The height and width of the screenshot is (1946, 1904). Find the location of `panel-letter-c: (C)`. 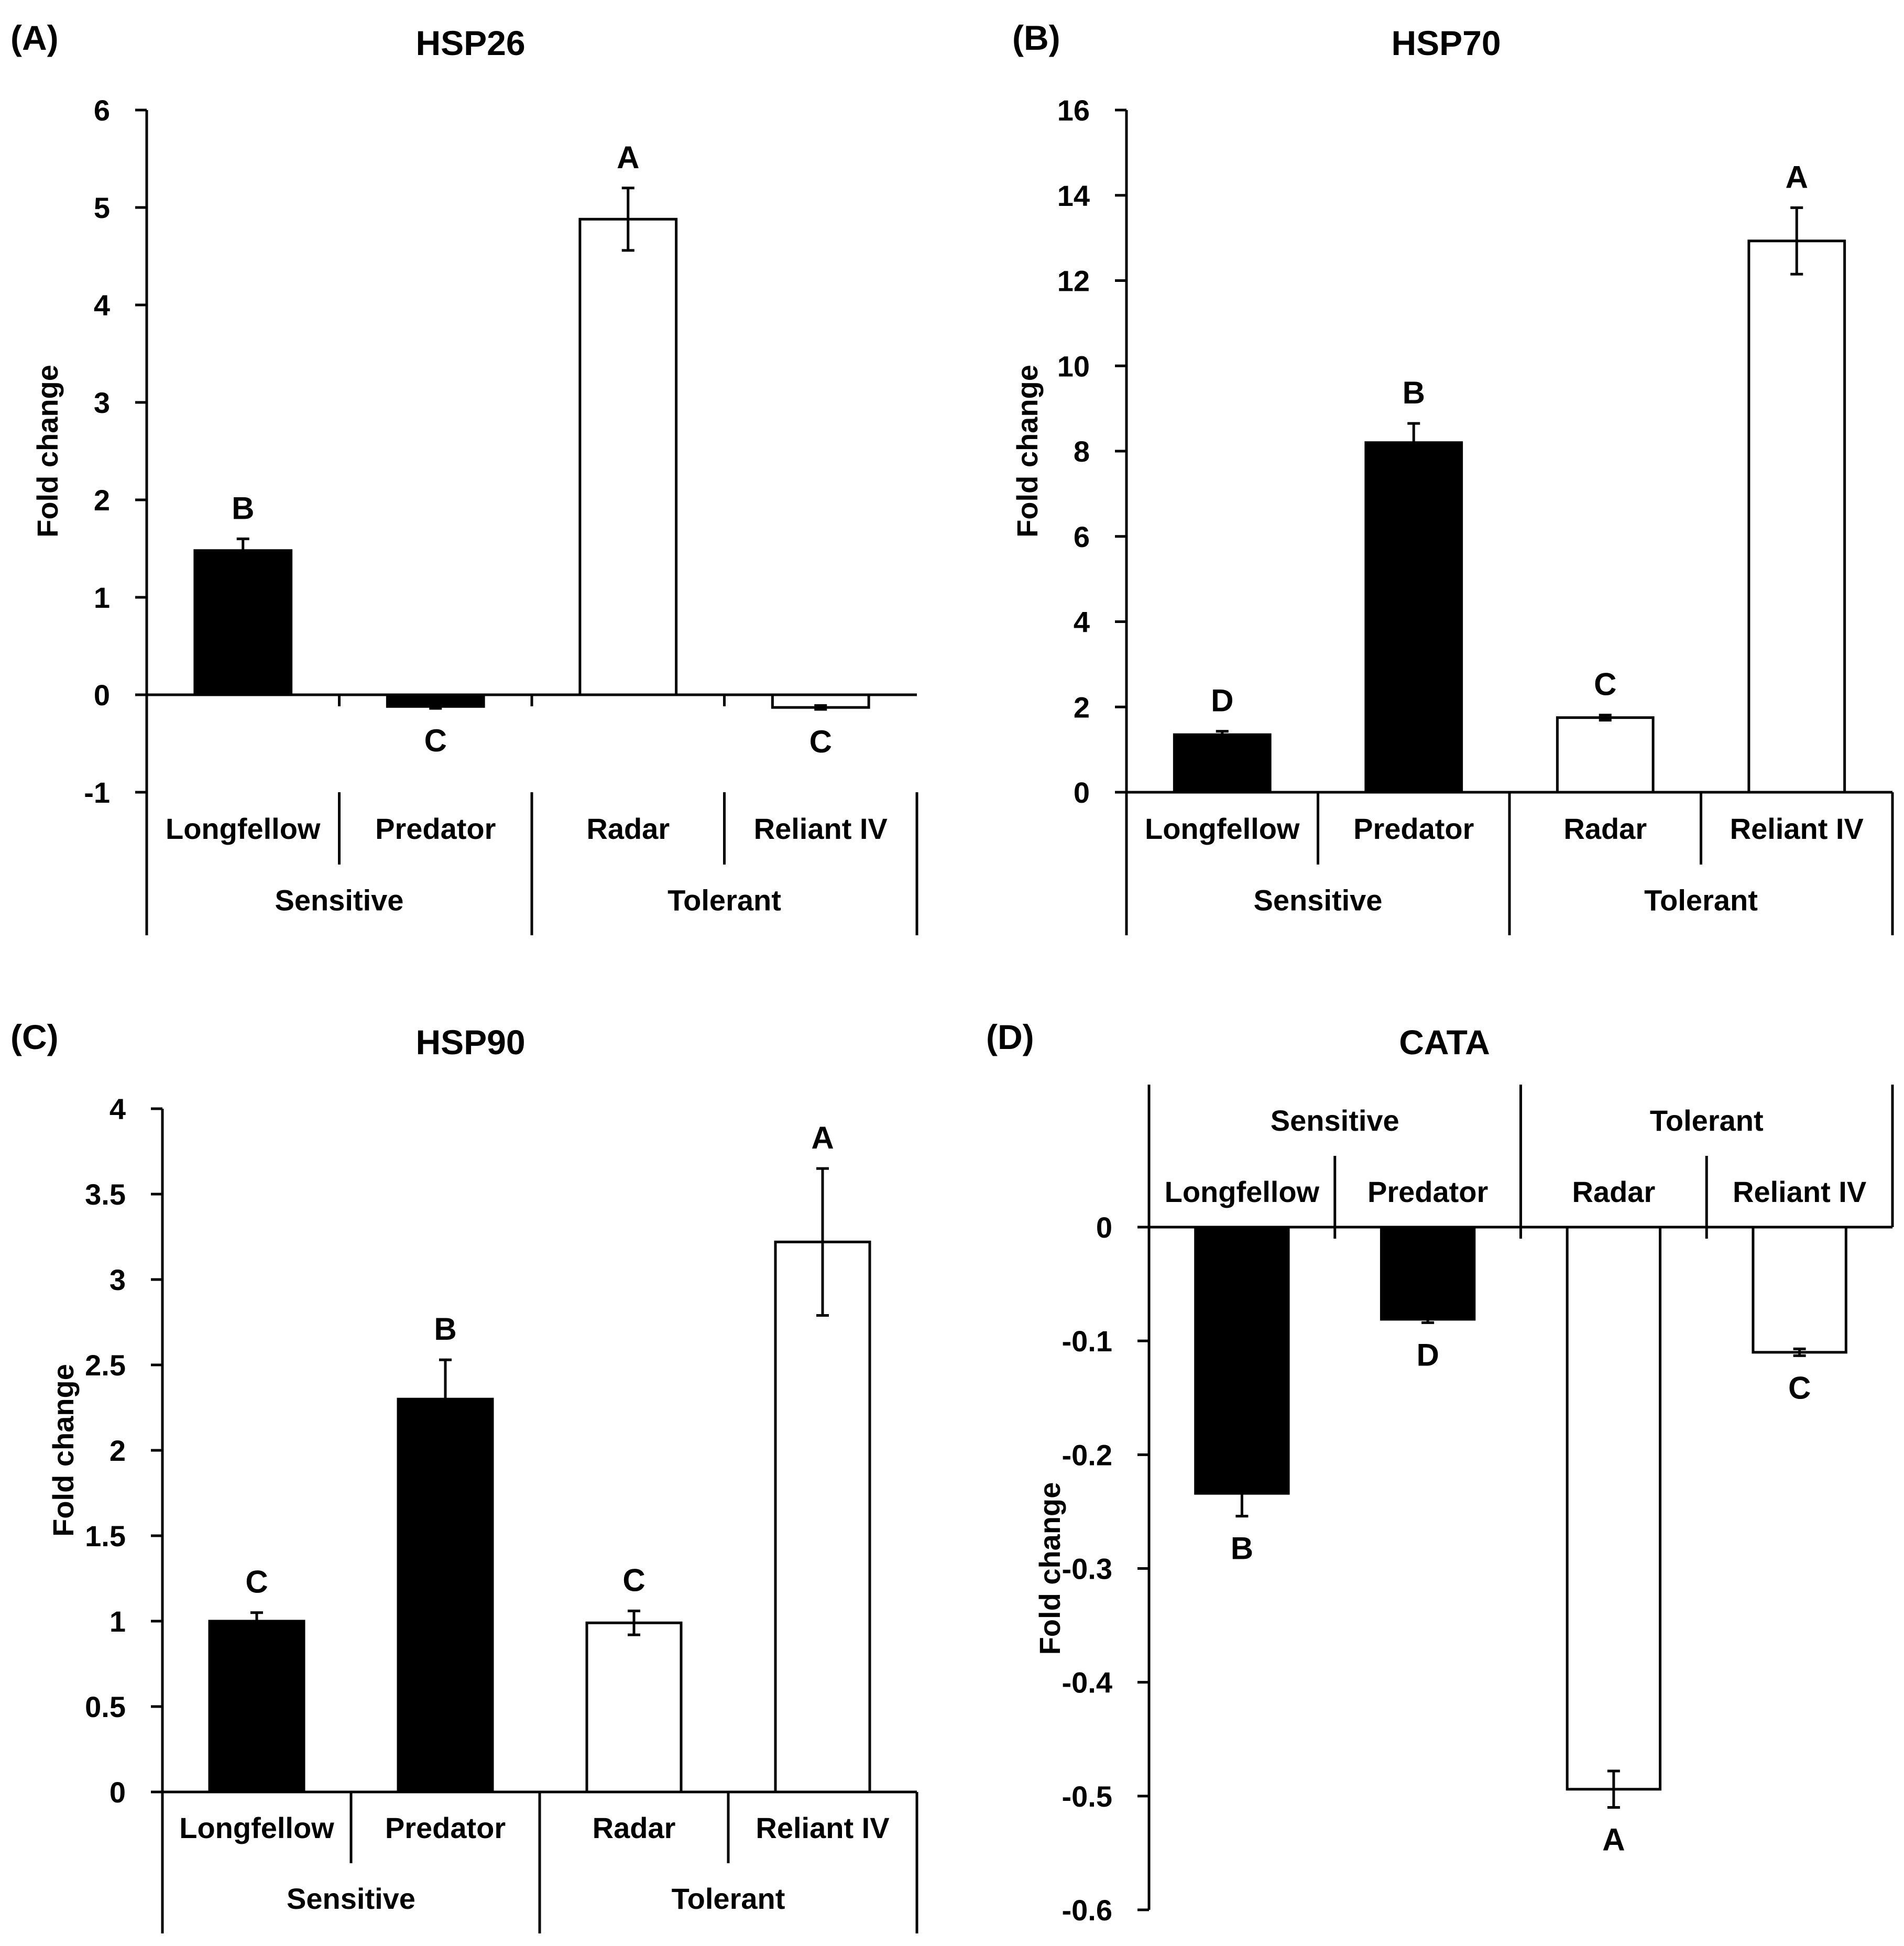

panel-letter-c: (C) is located at coordinates (34, 1037).